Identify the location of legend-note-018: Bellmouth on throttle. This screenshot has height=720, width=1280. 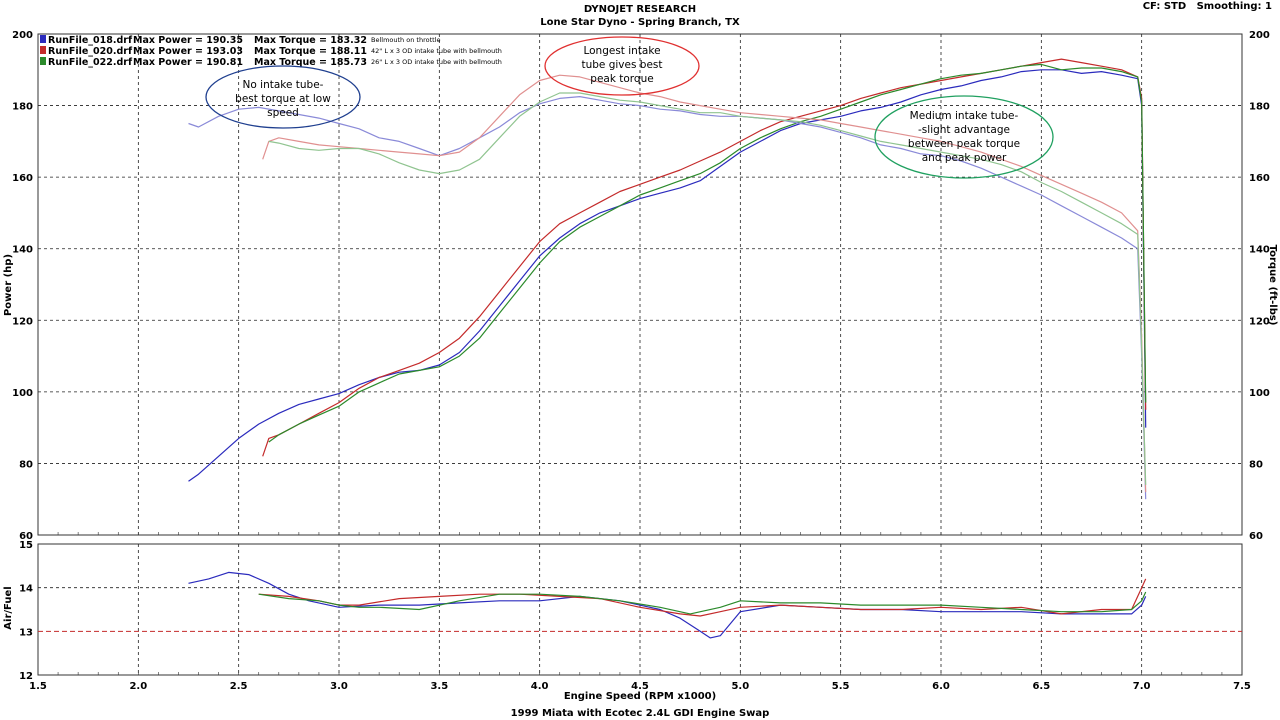
(405, 40).